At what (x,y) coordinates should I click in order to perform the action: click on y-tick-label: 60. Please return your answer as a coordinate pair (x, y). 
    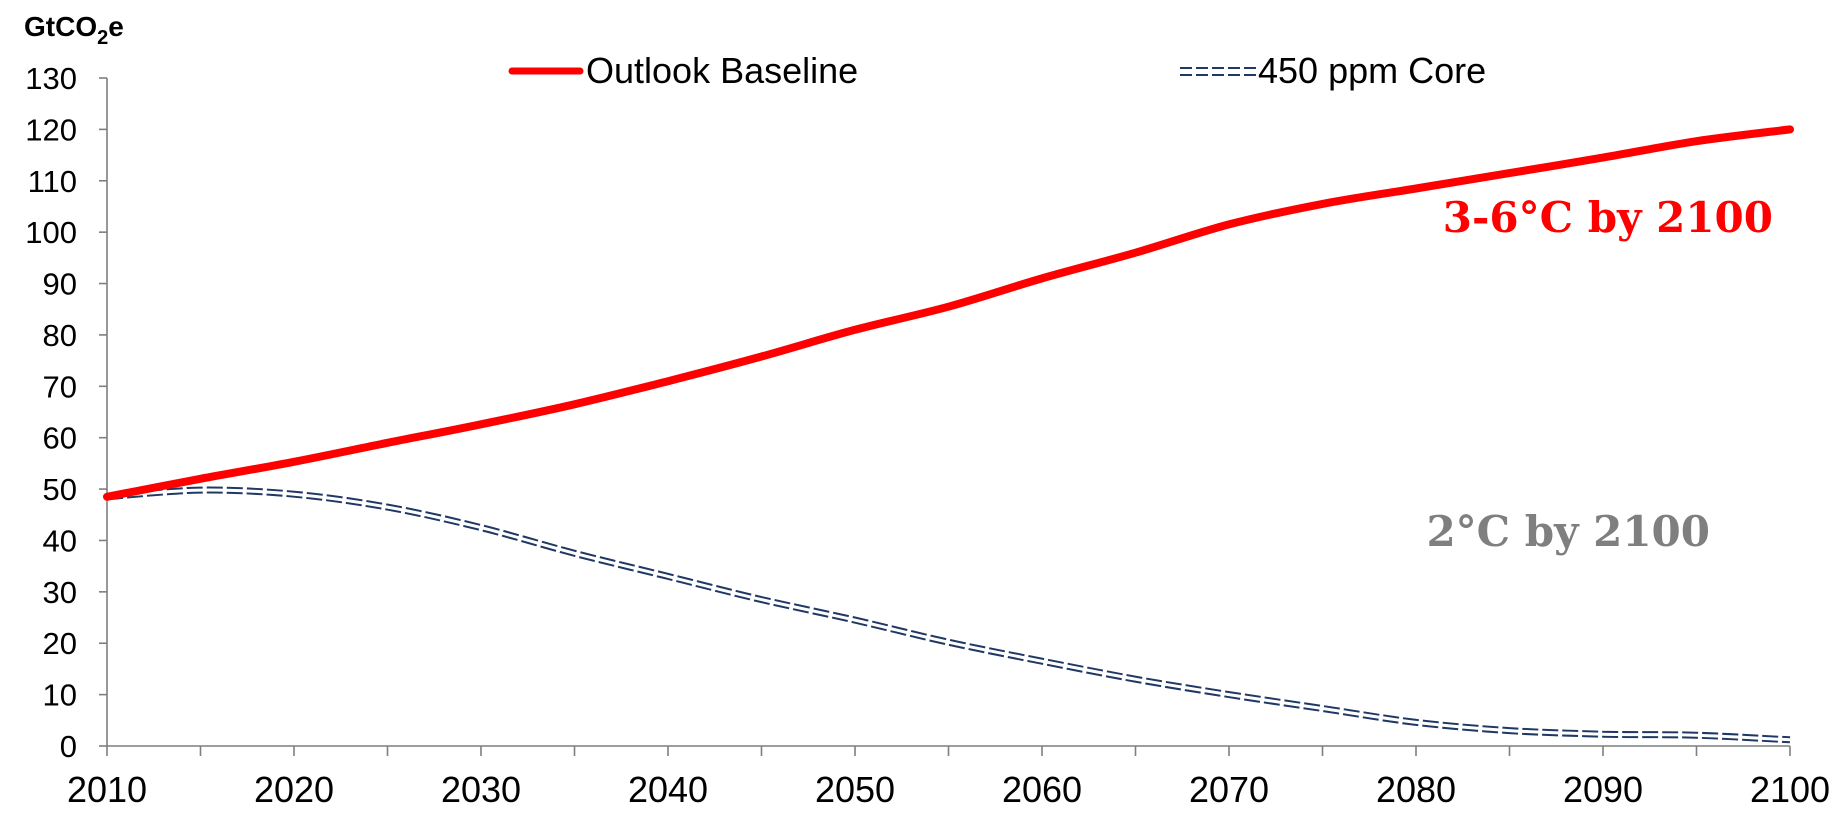
    Looking at the image, I should click on (60, 438).